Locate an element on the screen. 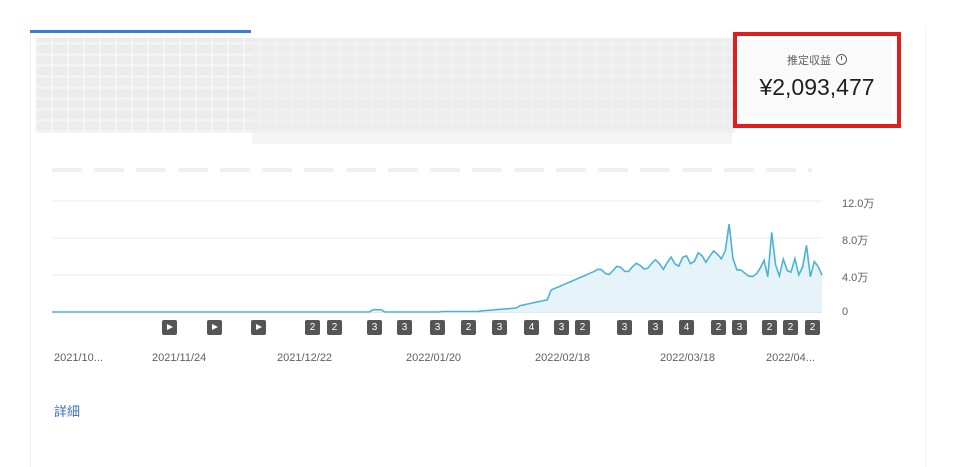 This screenshot has width=960, height=467. blurred-metrics-area-secondary is located at coordinates (492, 91).